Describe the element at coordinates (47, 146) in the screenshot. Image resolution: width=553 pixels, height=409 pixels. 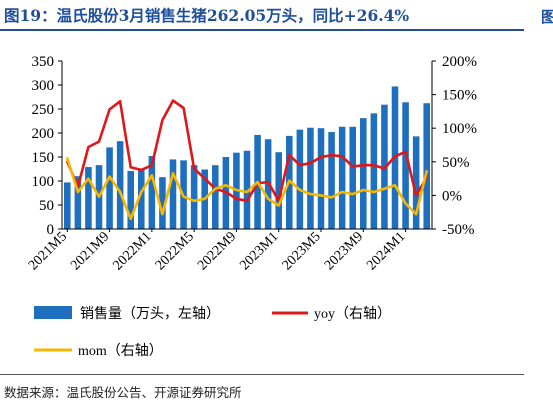
I see `left-axis-ticks: 0 50 100 150 200 250 300 350` at that location.